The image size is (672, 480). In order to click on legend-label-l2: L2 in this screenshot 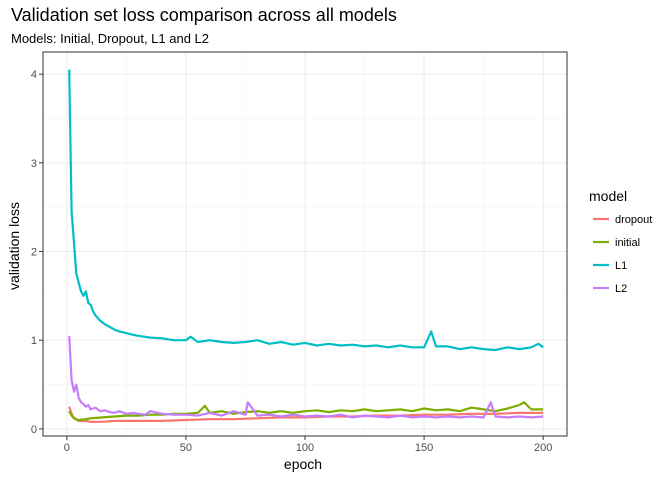, I will do `click(621, 289)`.